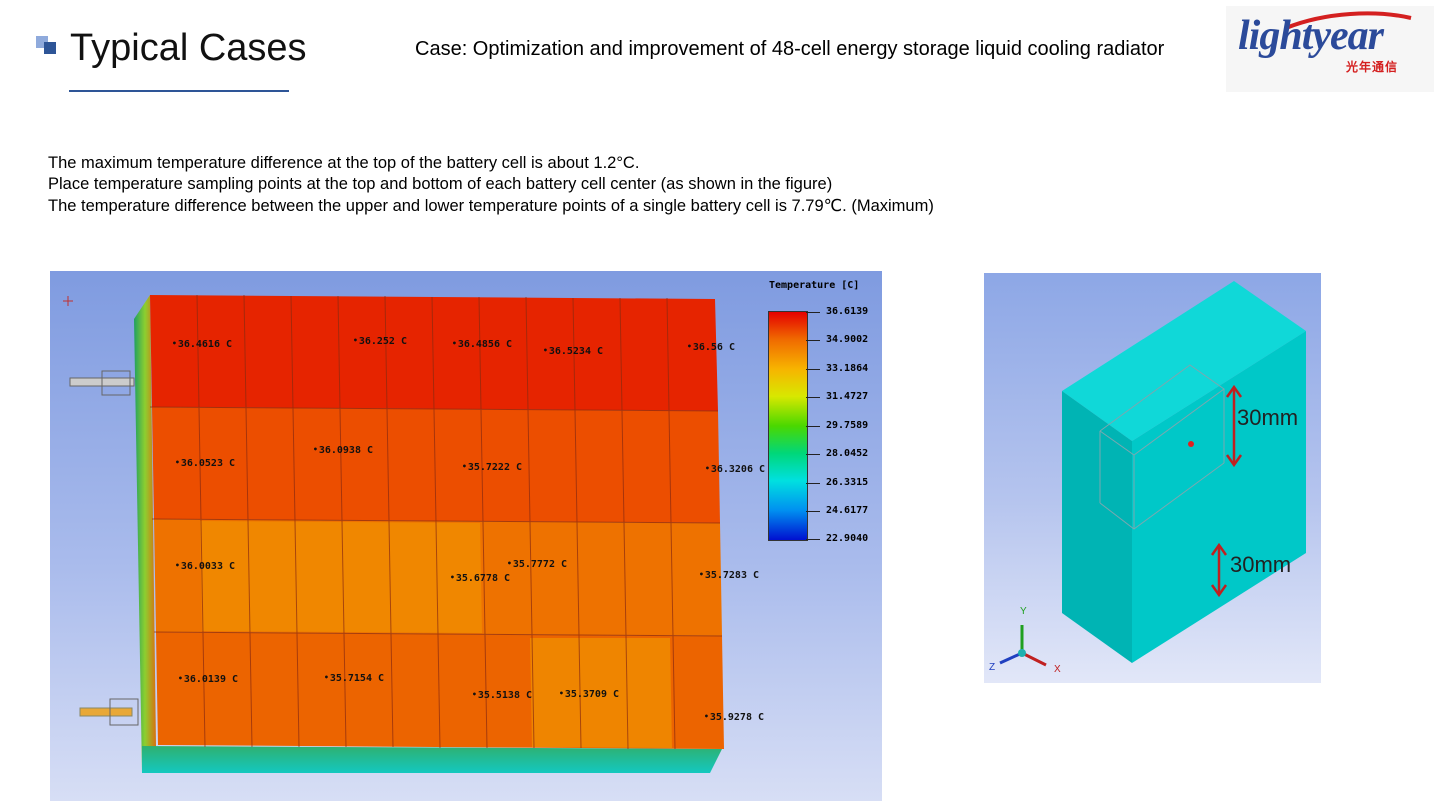 The width and height of the screenshot is (1452, 807). What do you see at coordinates (1023, 611) in the screenshot?
I see `axis-y-label: Y` at bounding box center [1023, 611].